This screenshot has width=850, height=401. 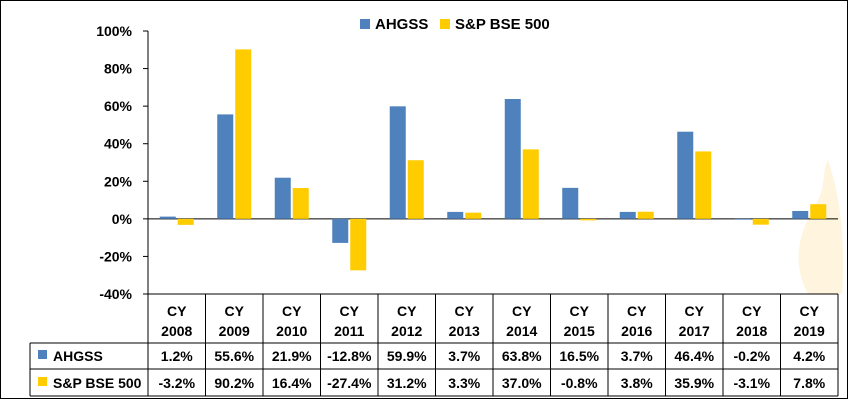 I want to click on y-tick-label: 80%, so click(x=118, y=69).